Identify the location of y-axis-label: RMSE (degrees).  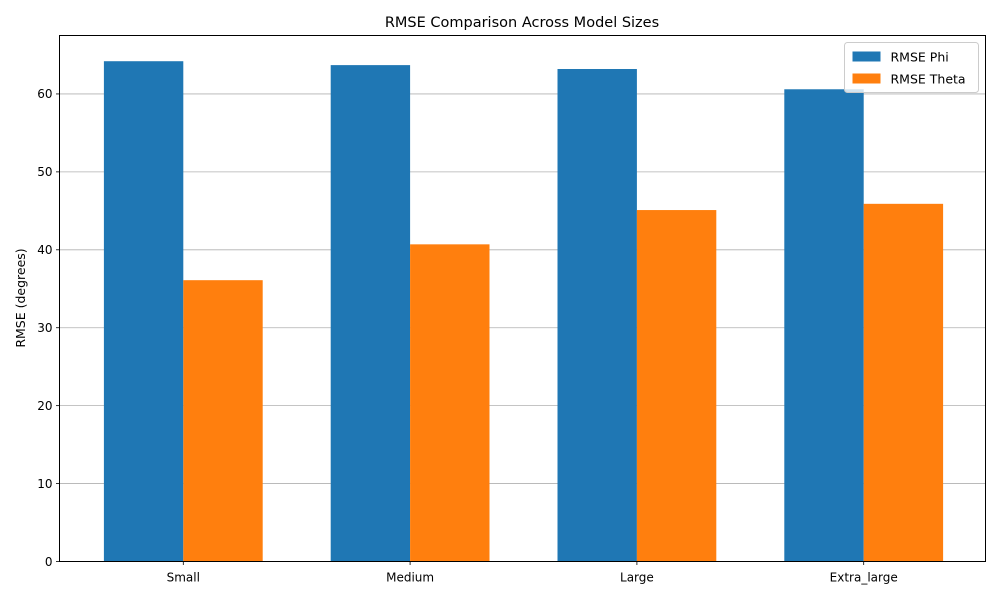
(20, 297).